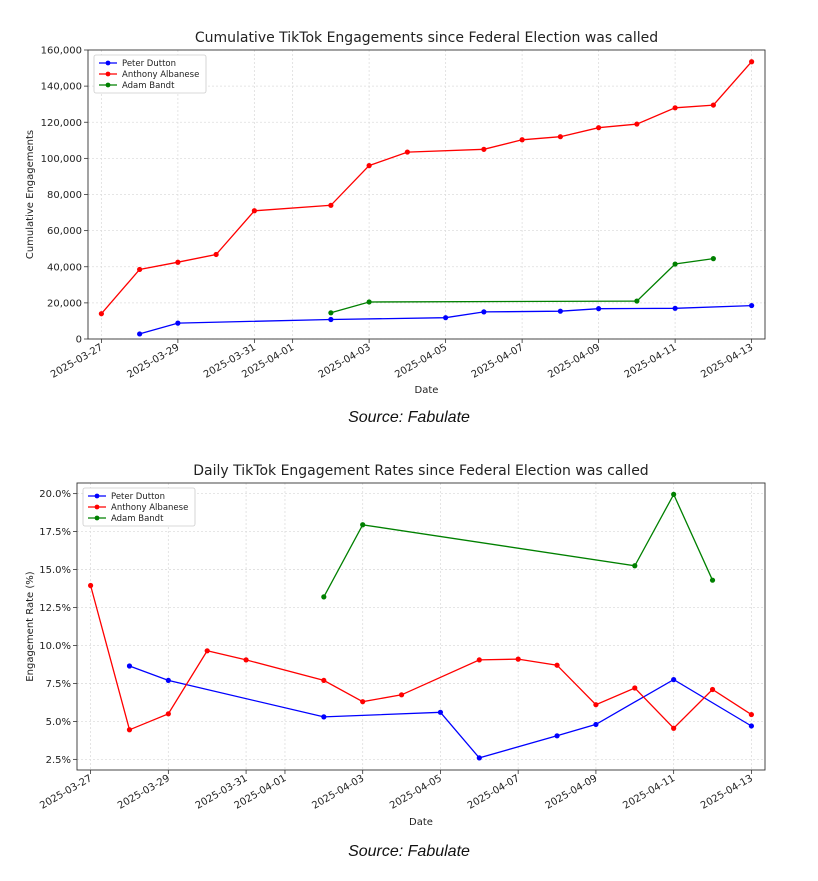 The height and width of the screenshot is (881, 818). Describe the element at coordinates (61, 51) in the screenshot. I see `y-tick-label: 160,000` at that location.